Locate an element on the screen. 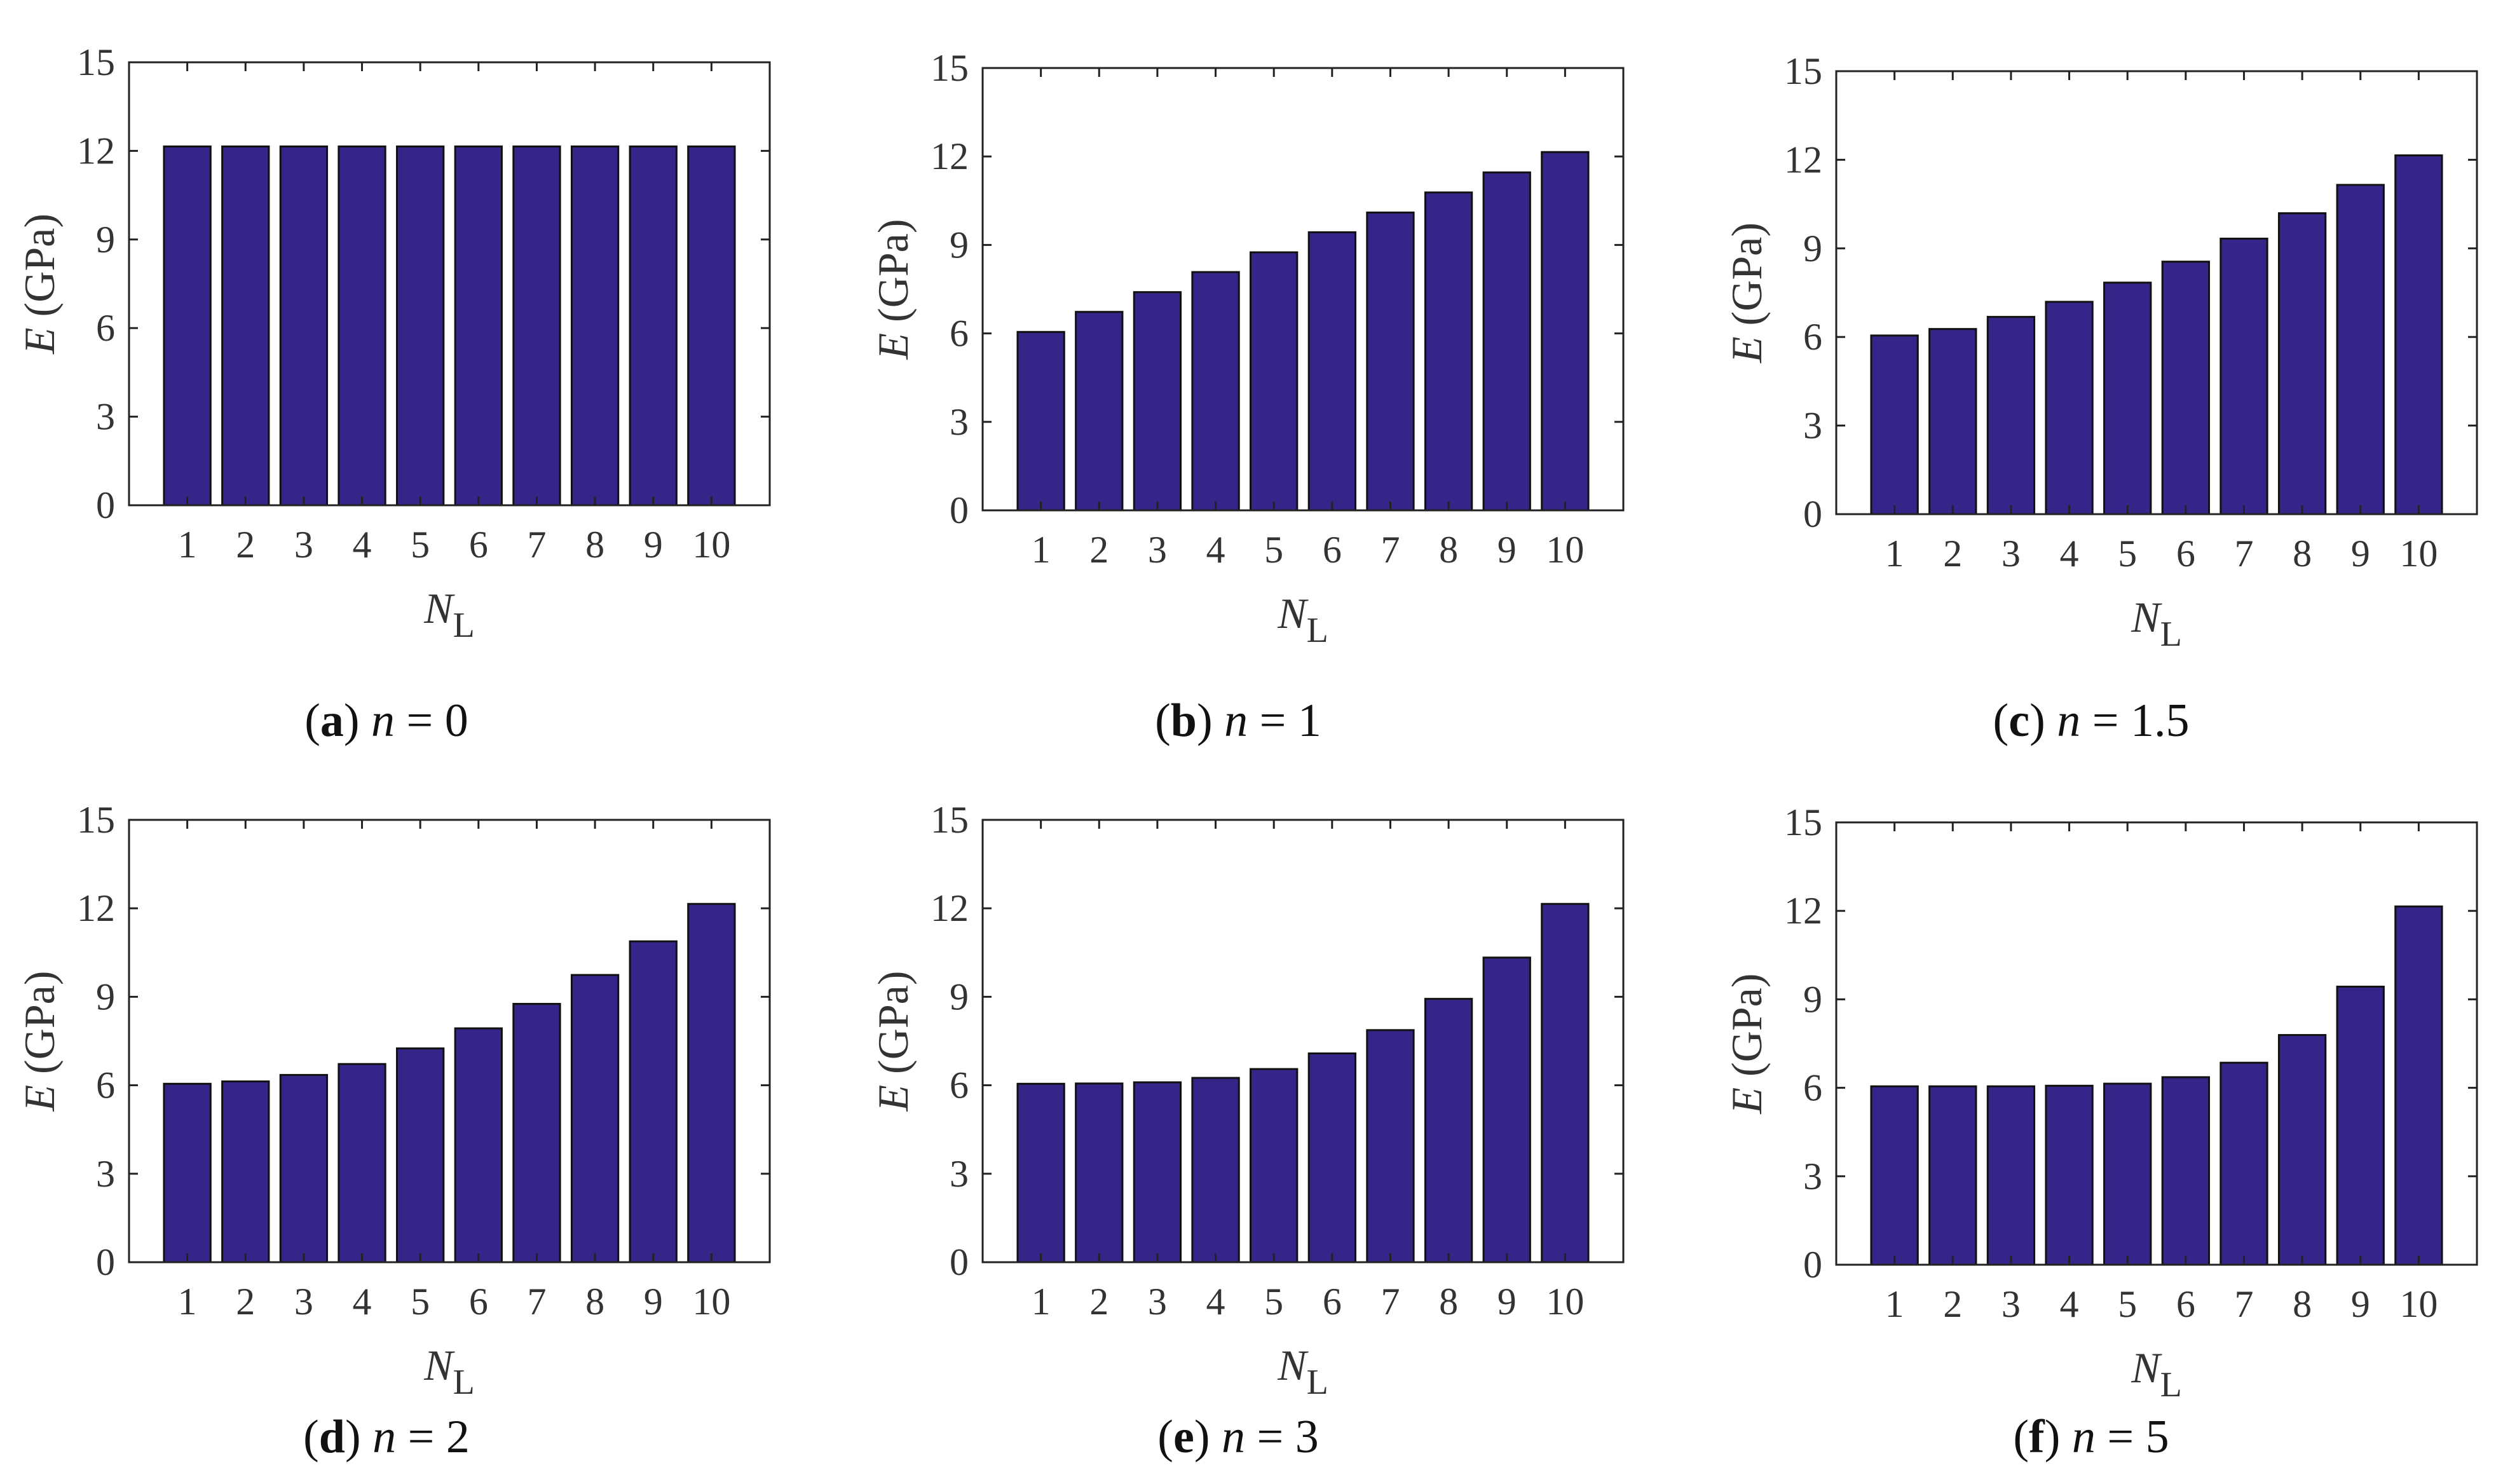 This screenshot has height=1484, width=2503. plot-frame is located at coordinates (449, 1041).